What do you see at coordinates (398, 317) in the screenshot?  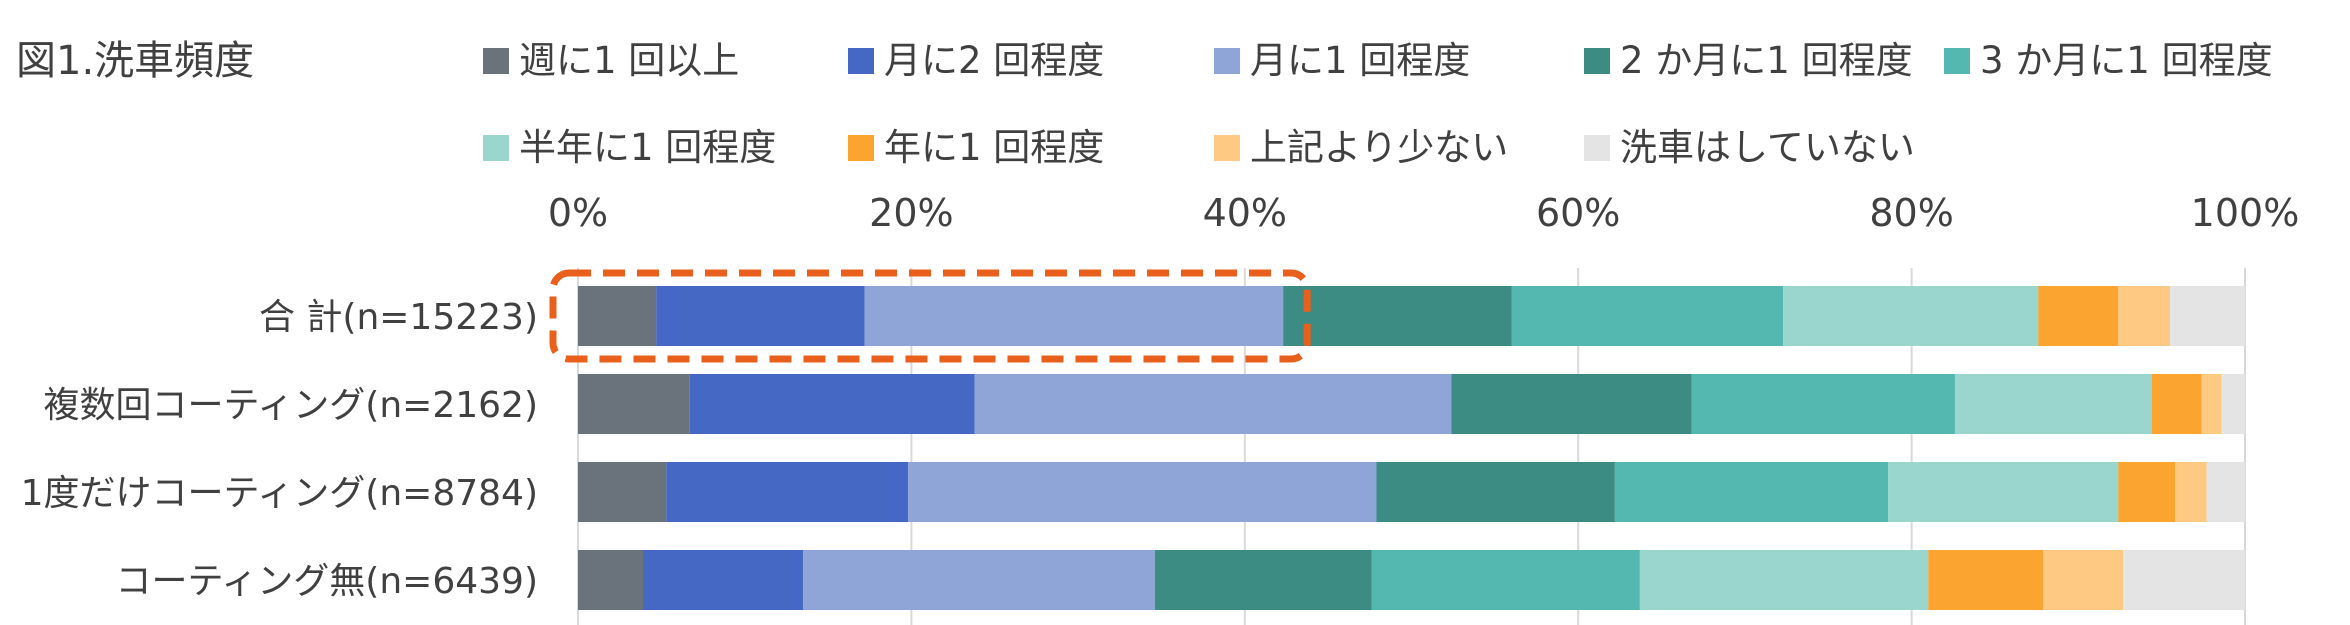 I see `category-label: 合 計(n=15223)` at bounding box center [398, 317].